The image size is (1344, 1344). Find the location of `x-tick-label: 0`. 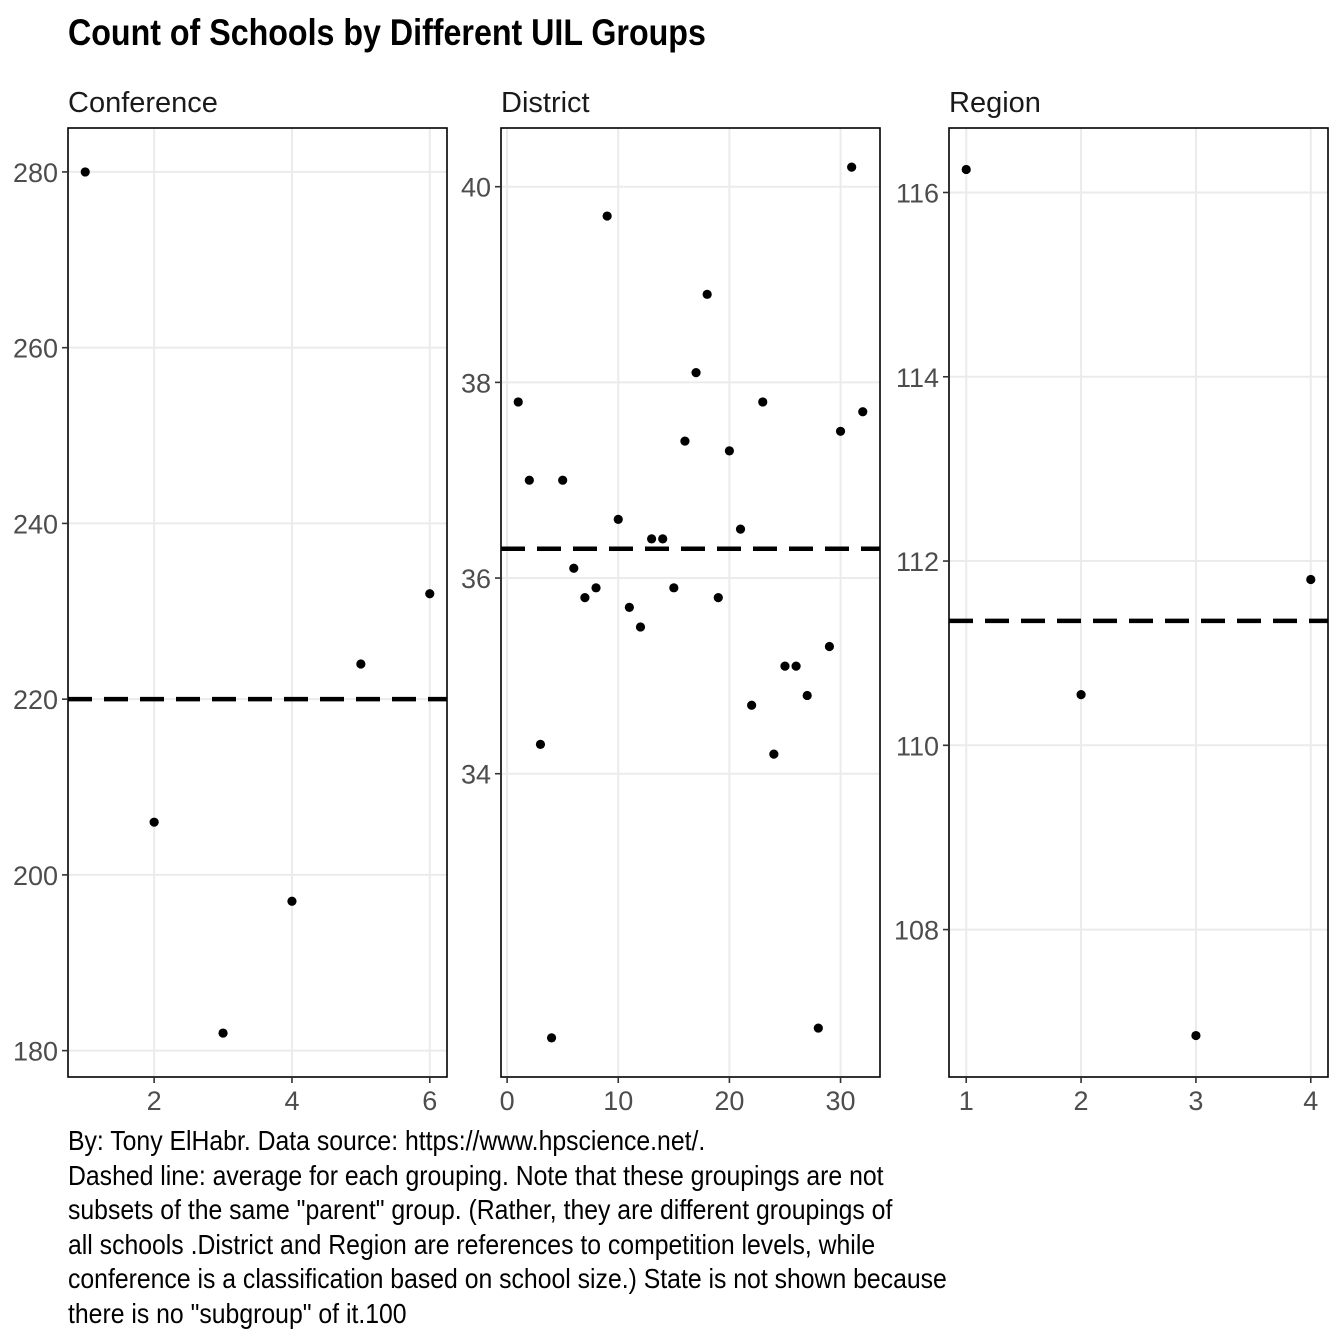

x-tick-label: 0 is located at coordinates (507, 1101).